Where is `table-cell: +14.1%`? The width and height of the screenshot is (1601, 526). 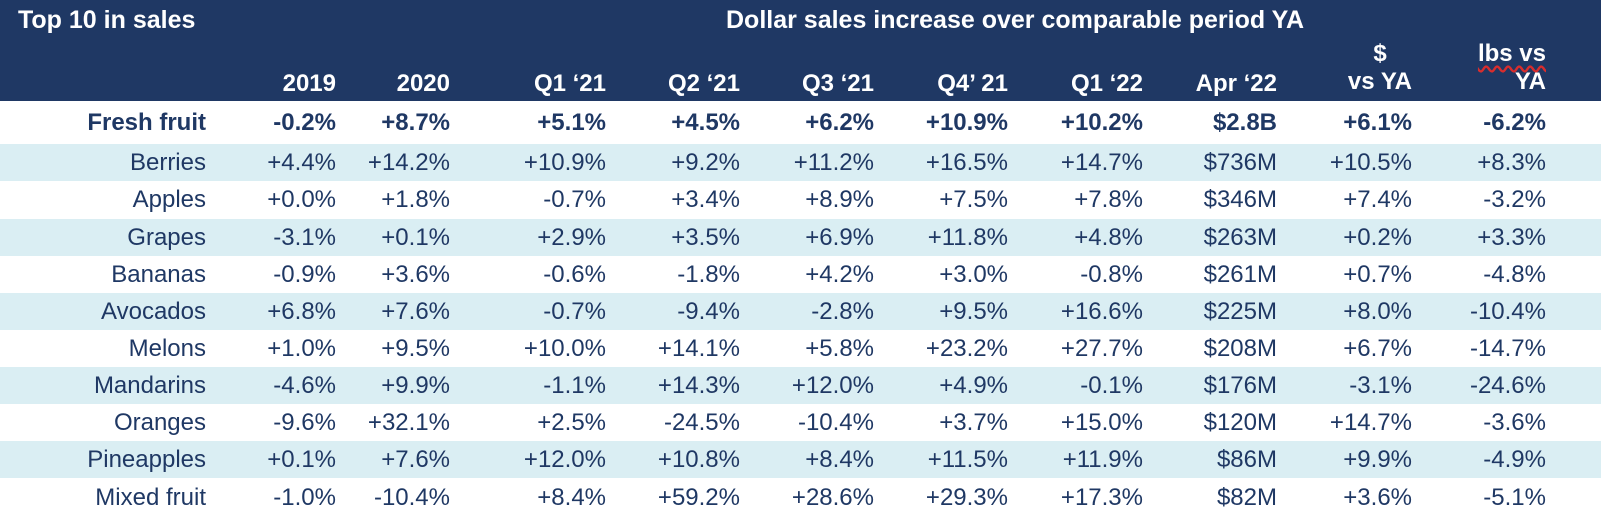
table-cell: +14.1% is located at coordinates (698, 348).